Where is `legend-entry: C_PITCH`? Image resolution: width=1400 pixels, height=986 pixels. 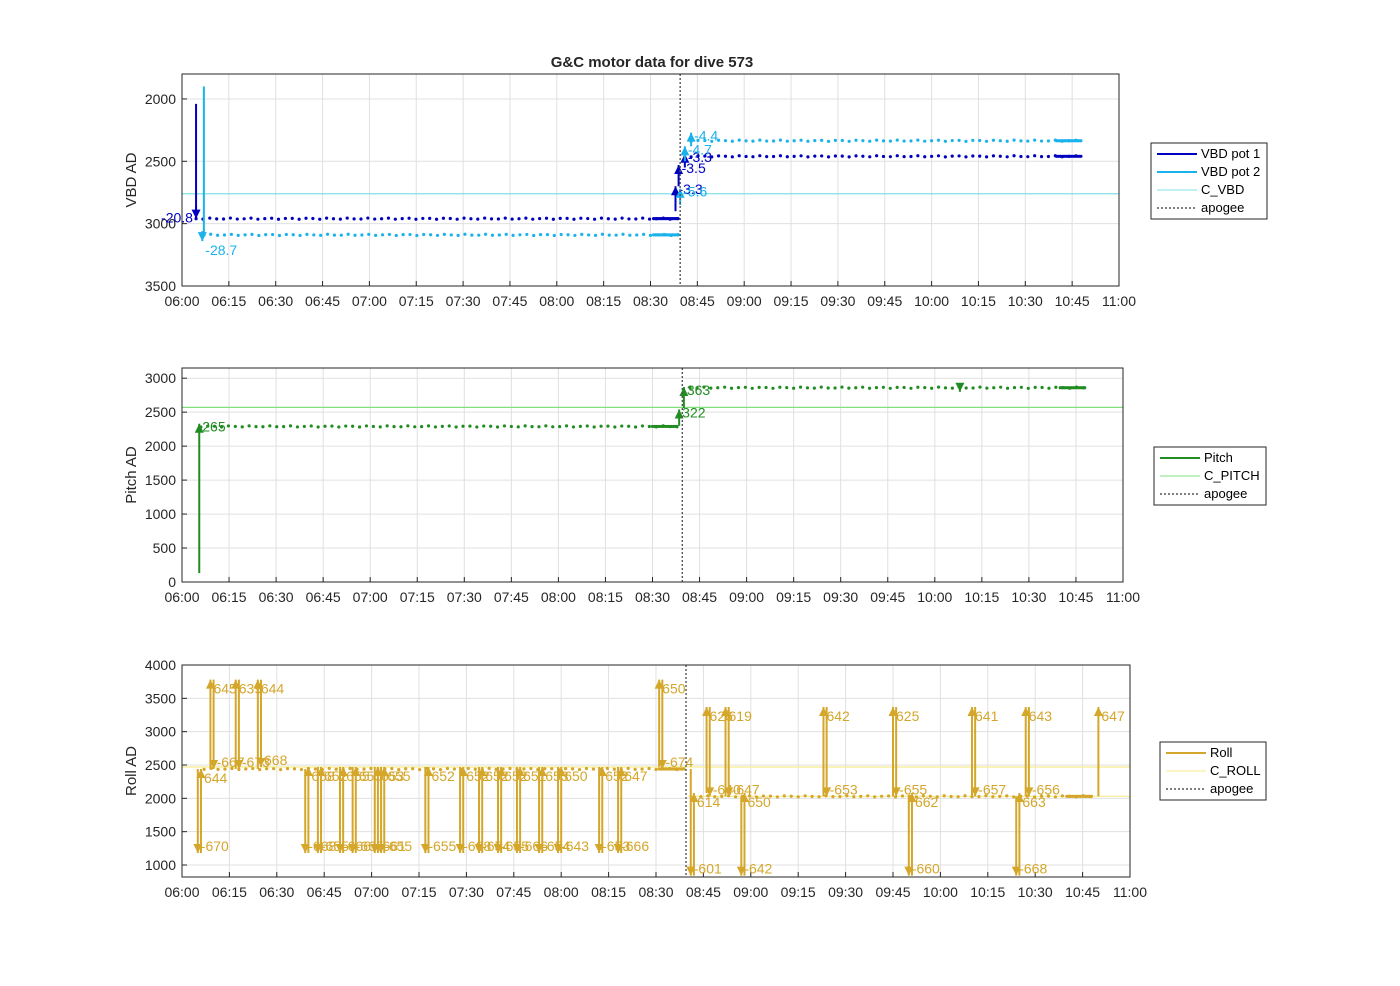
legend-entry: C_PITCH is located at coordinates (1232, 475).